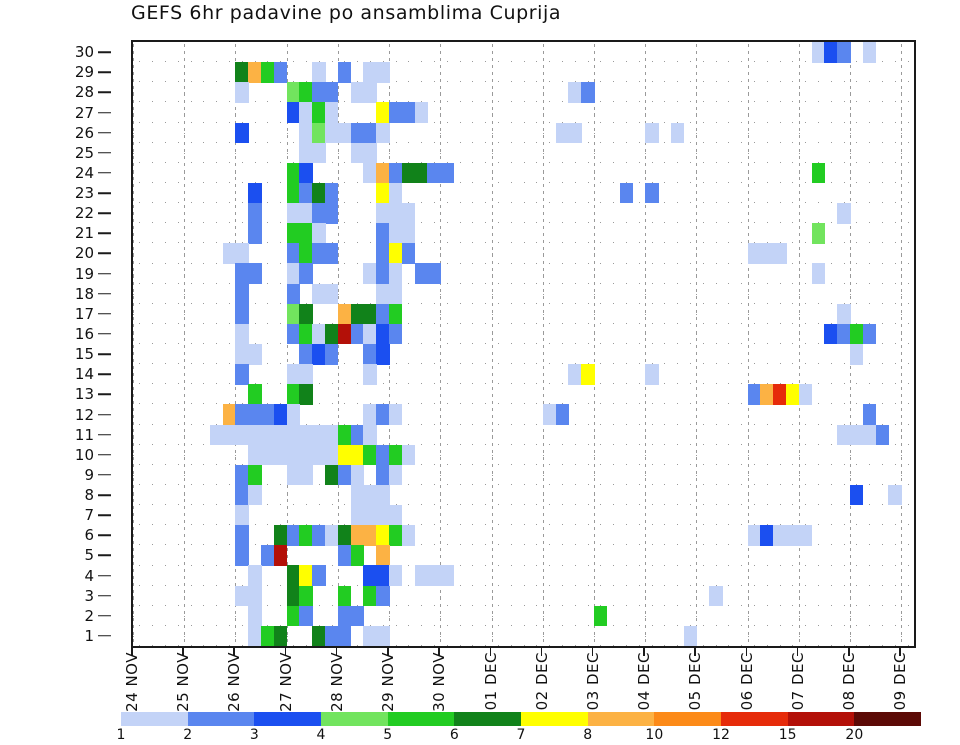 The width and height of the screenshot is (960, 745). Describe the element at coordinates (84, 152) in the screenshot. I see `y-axis-tick-label: 25` at that location.